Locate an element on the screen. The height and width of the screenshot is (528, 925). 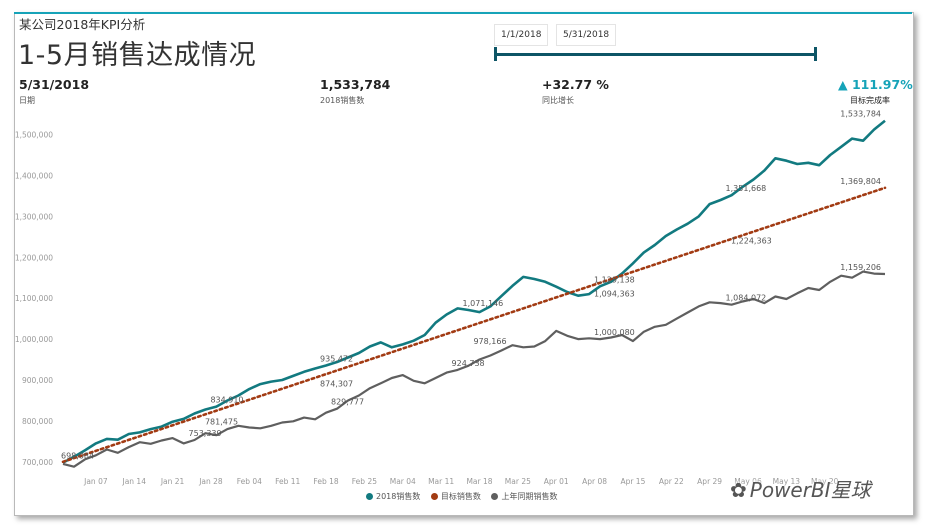
x-tick-label: Mar 18 is located at coordinates (479, 481).